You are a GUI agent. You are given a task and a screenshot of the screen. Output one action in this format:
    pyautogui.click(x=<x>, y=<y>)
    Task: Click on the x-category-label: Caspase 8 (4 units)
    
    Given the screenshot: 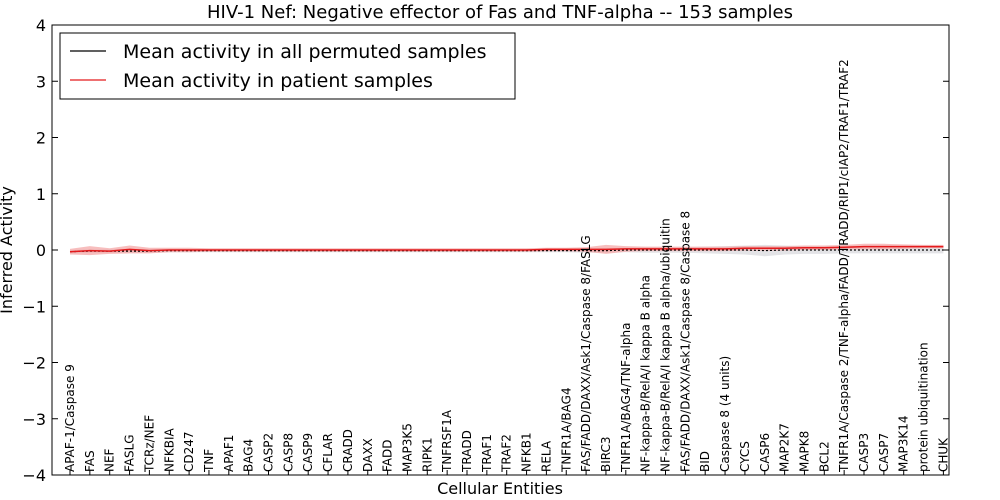 What is the action you would take?
    pyautogui.click(x=725, y=414)
    